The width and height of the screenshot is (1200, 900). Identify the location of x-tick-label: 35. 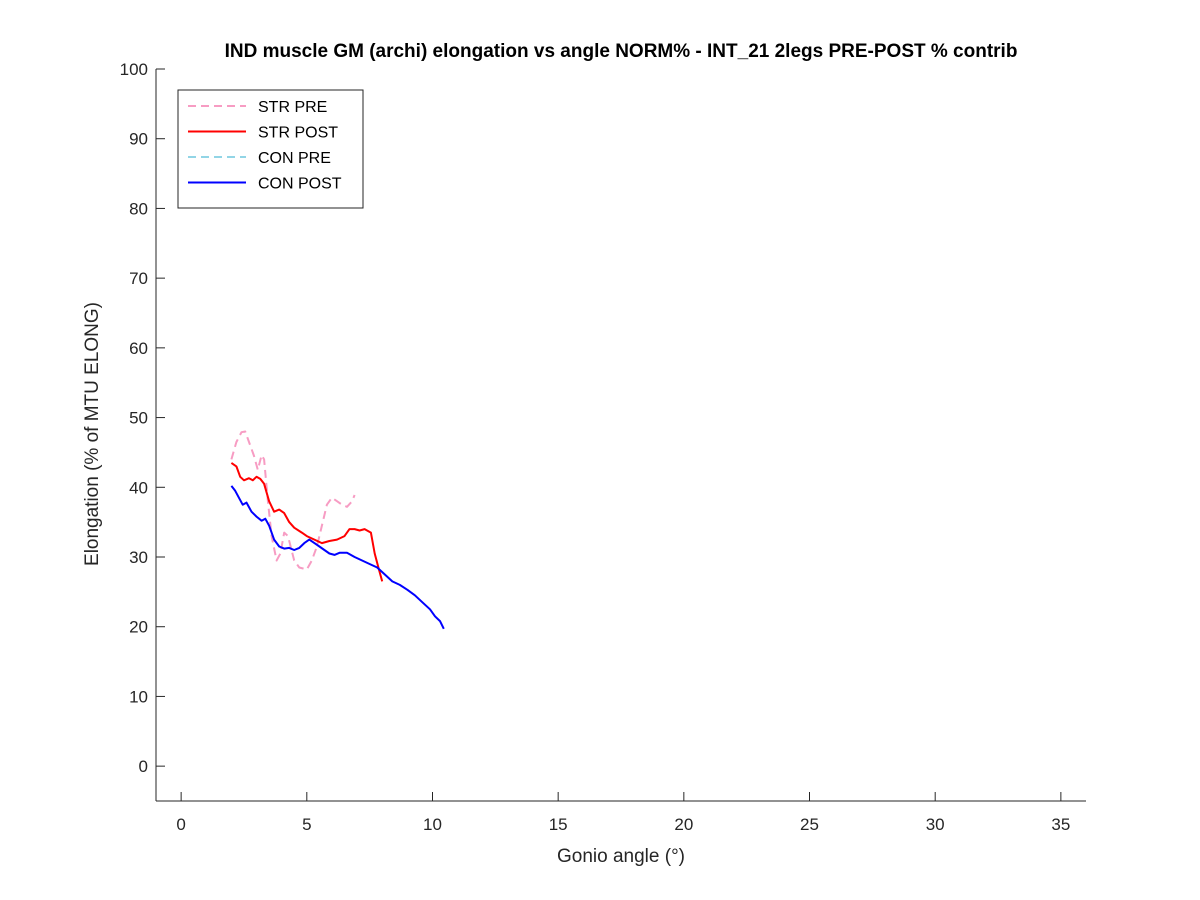
(1060, 824).